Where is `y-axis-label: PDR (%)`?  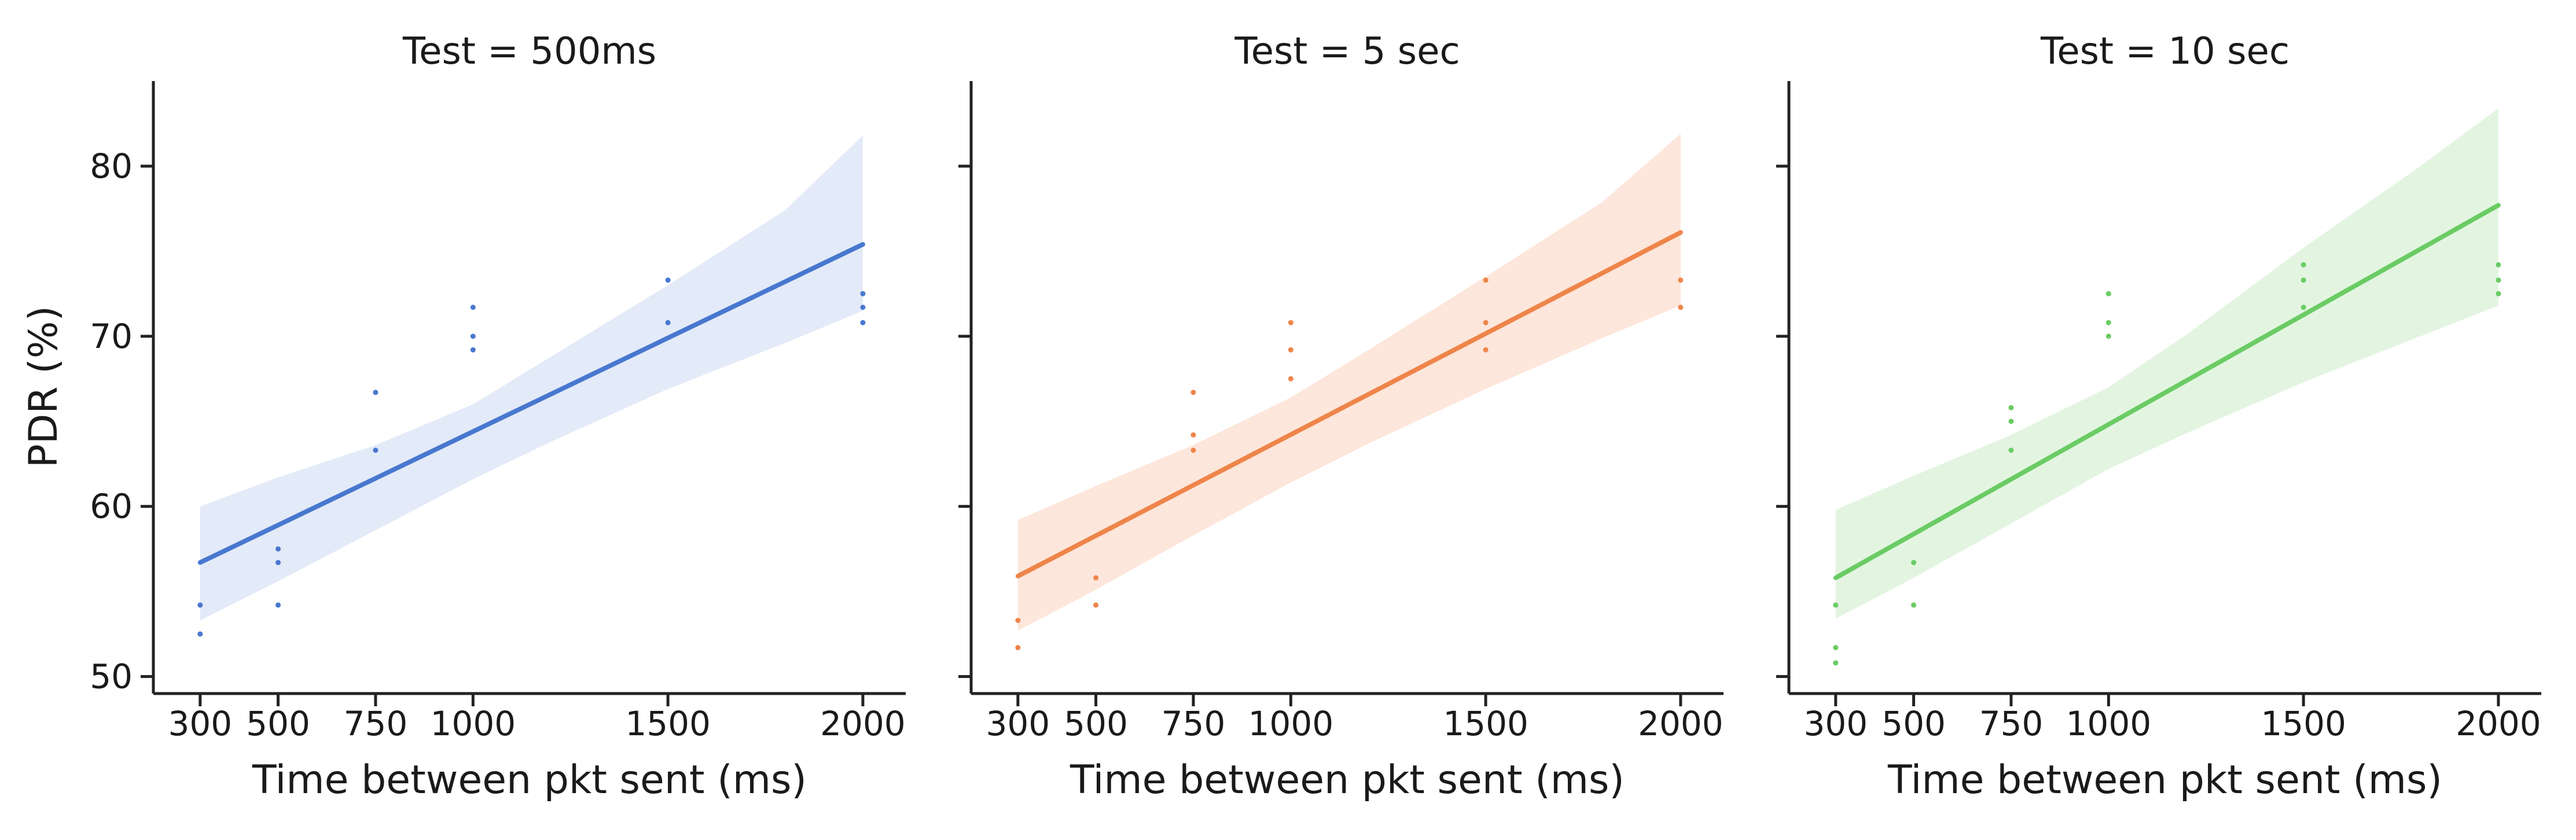 y-axis-label: PDR (%) is located at coordinates (44, 387).